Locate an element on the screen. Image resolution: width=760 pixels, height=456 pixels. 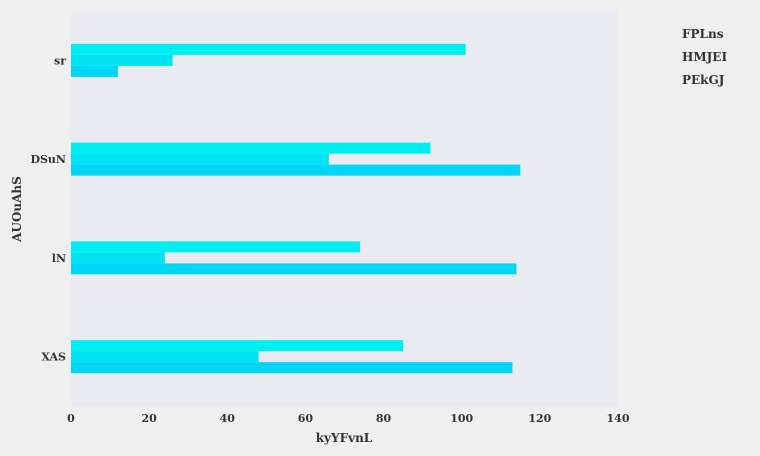
x-tick-label: 40 is located at coordinates (228, 418).